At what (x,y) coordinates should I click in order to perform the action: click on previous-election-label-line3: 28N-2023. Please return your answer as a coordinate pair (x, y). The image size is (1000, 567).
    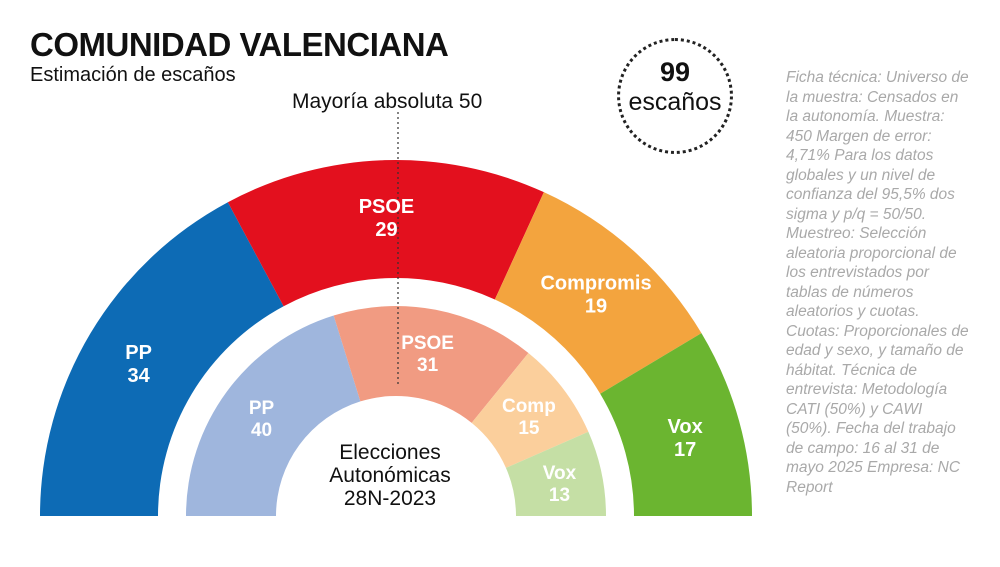
    Looking at the image, I should click on (390, 498).